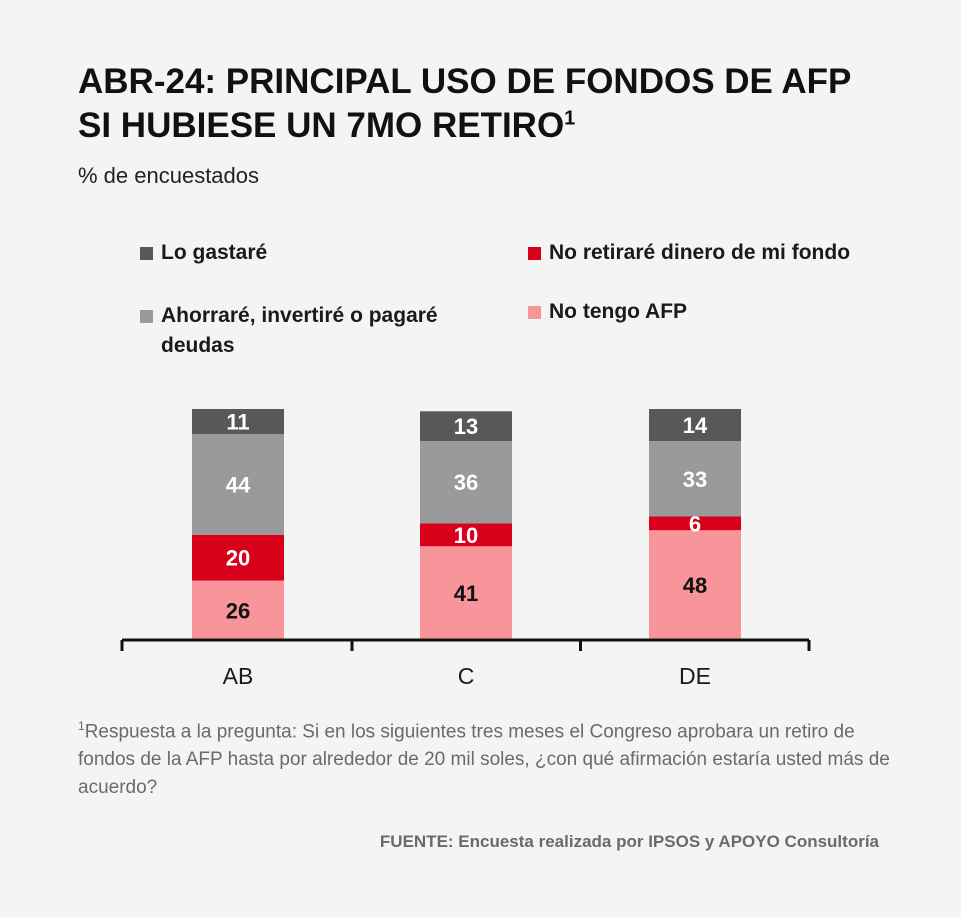 This screenshot has width=961, height=917. Describe the element at coordinates (618, 311) in the screenshot. I see `legend-label: No tengo AFP` at that location.